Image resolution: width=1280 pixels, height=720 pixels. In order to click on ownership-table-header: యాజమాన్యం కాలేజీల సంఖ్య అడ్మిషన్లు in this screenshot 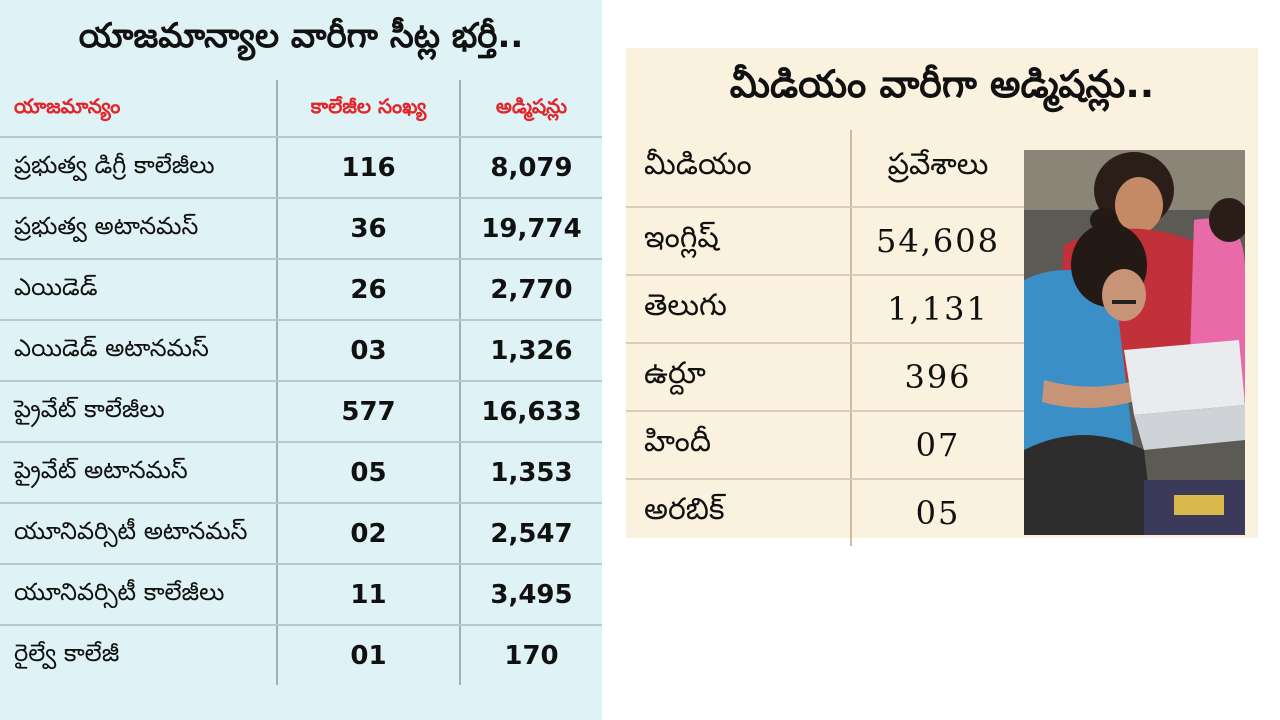, I will do `click(301, 109)`.